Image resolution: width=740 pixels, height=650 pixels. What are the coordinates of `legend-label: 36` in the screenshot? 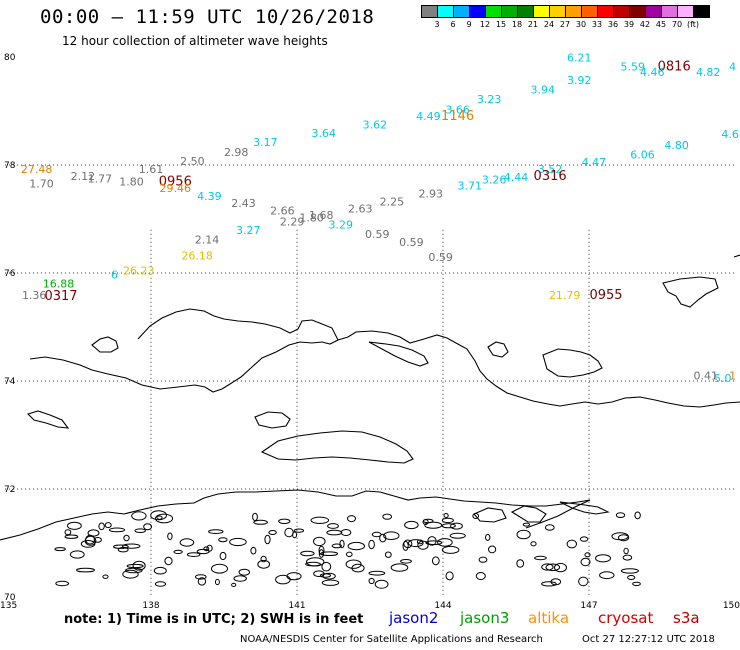 It's located at (613, 24).